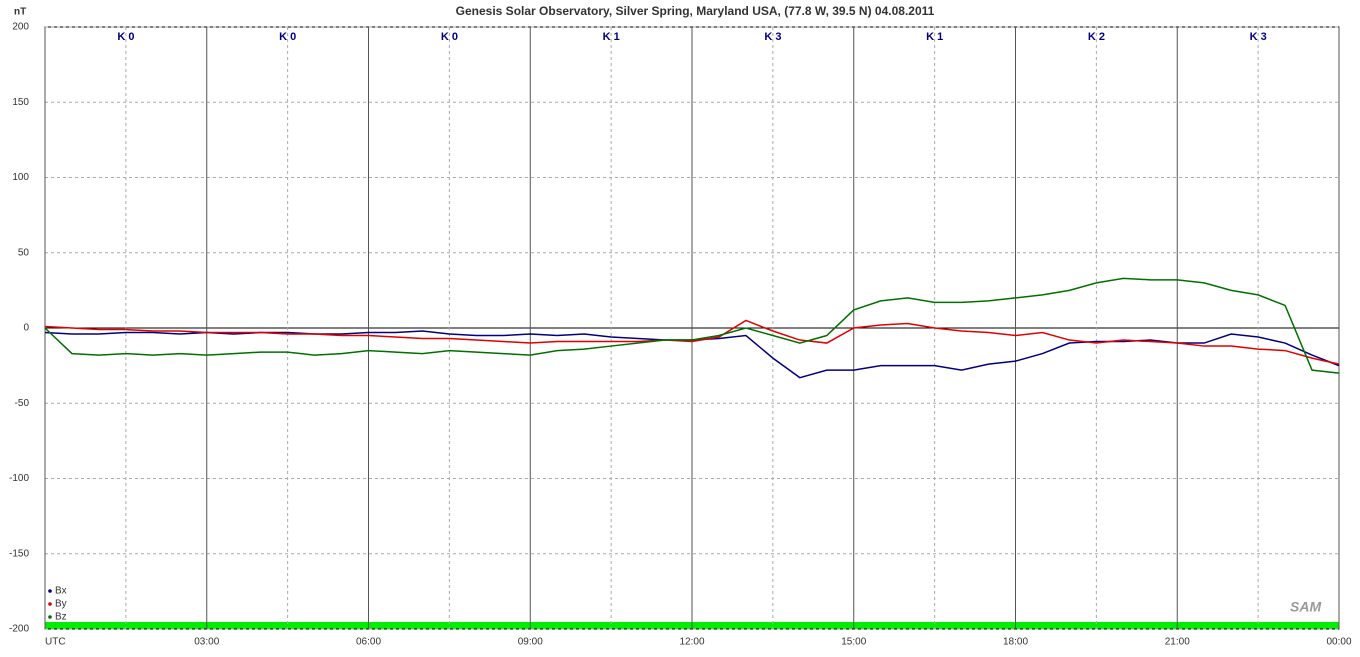 This screenshot has width=1360, height=657. What do you see at coordinates (1177, 642) in the screenshot?
I see `x-tick-label: 21:00` at bounding box center [1177, 642].